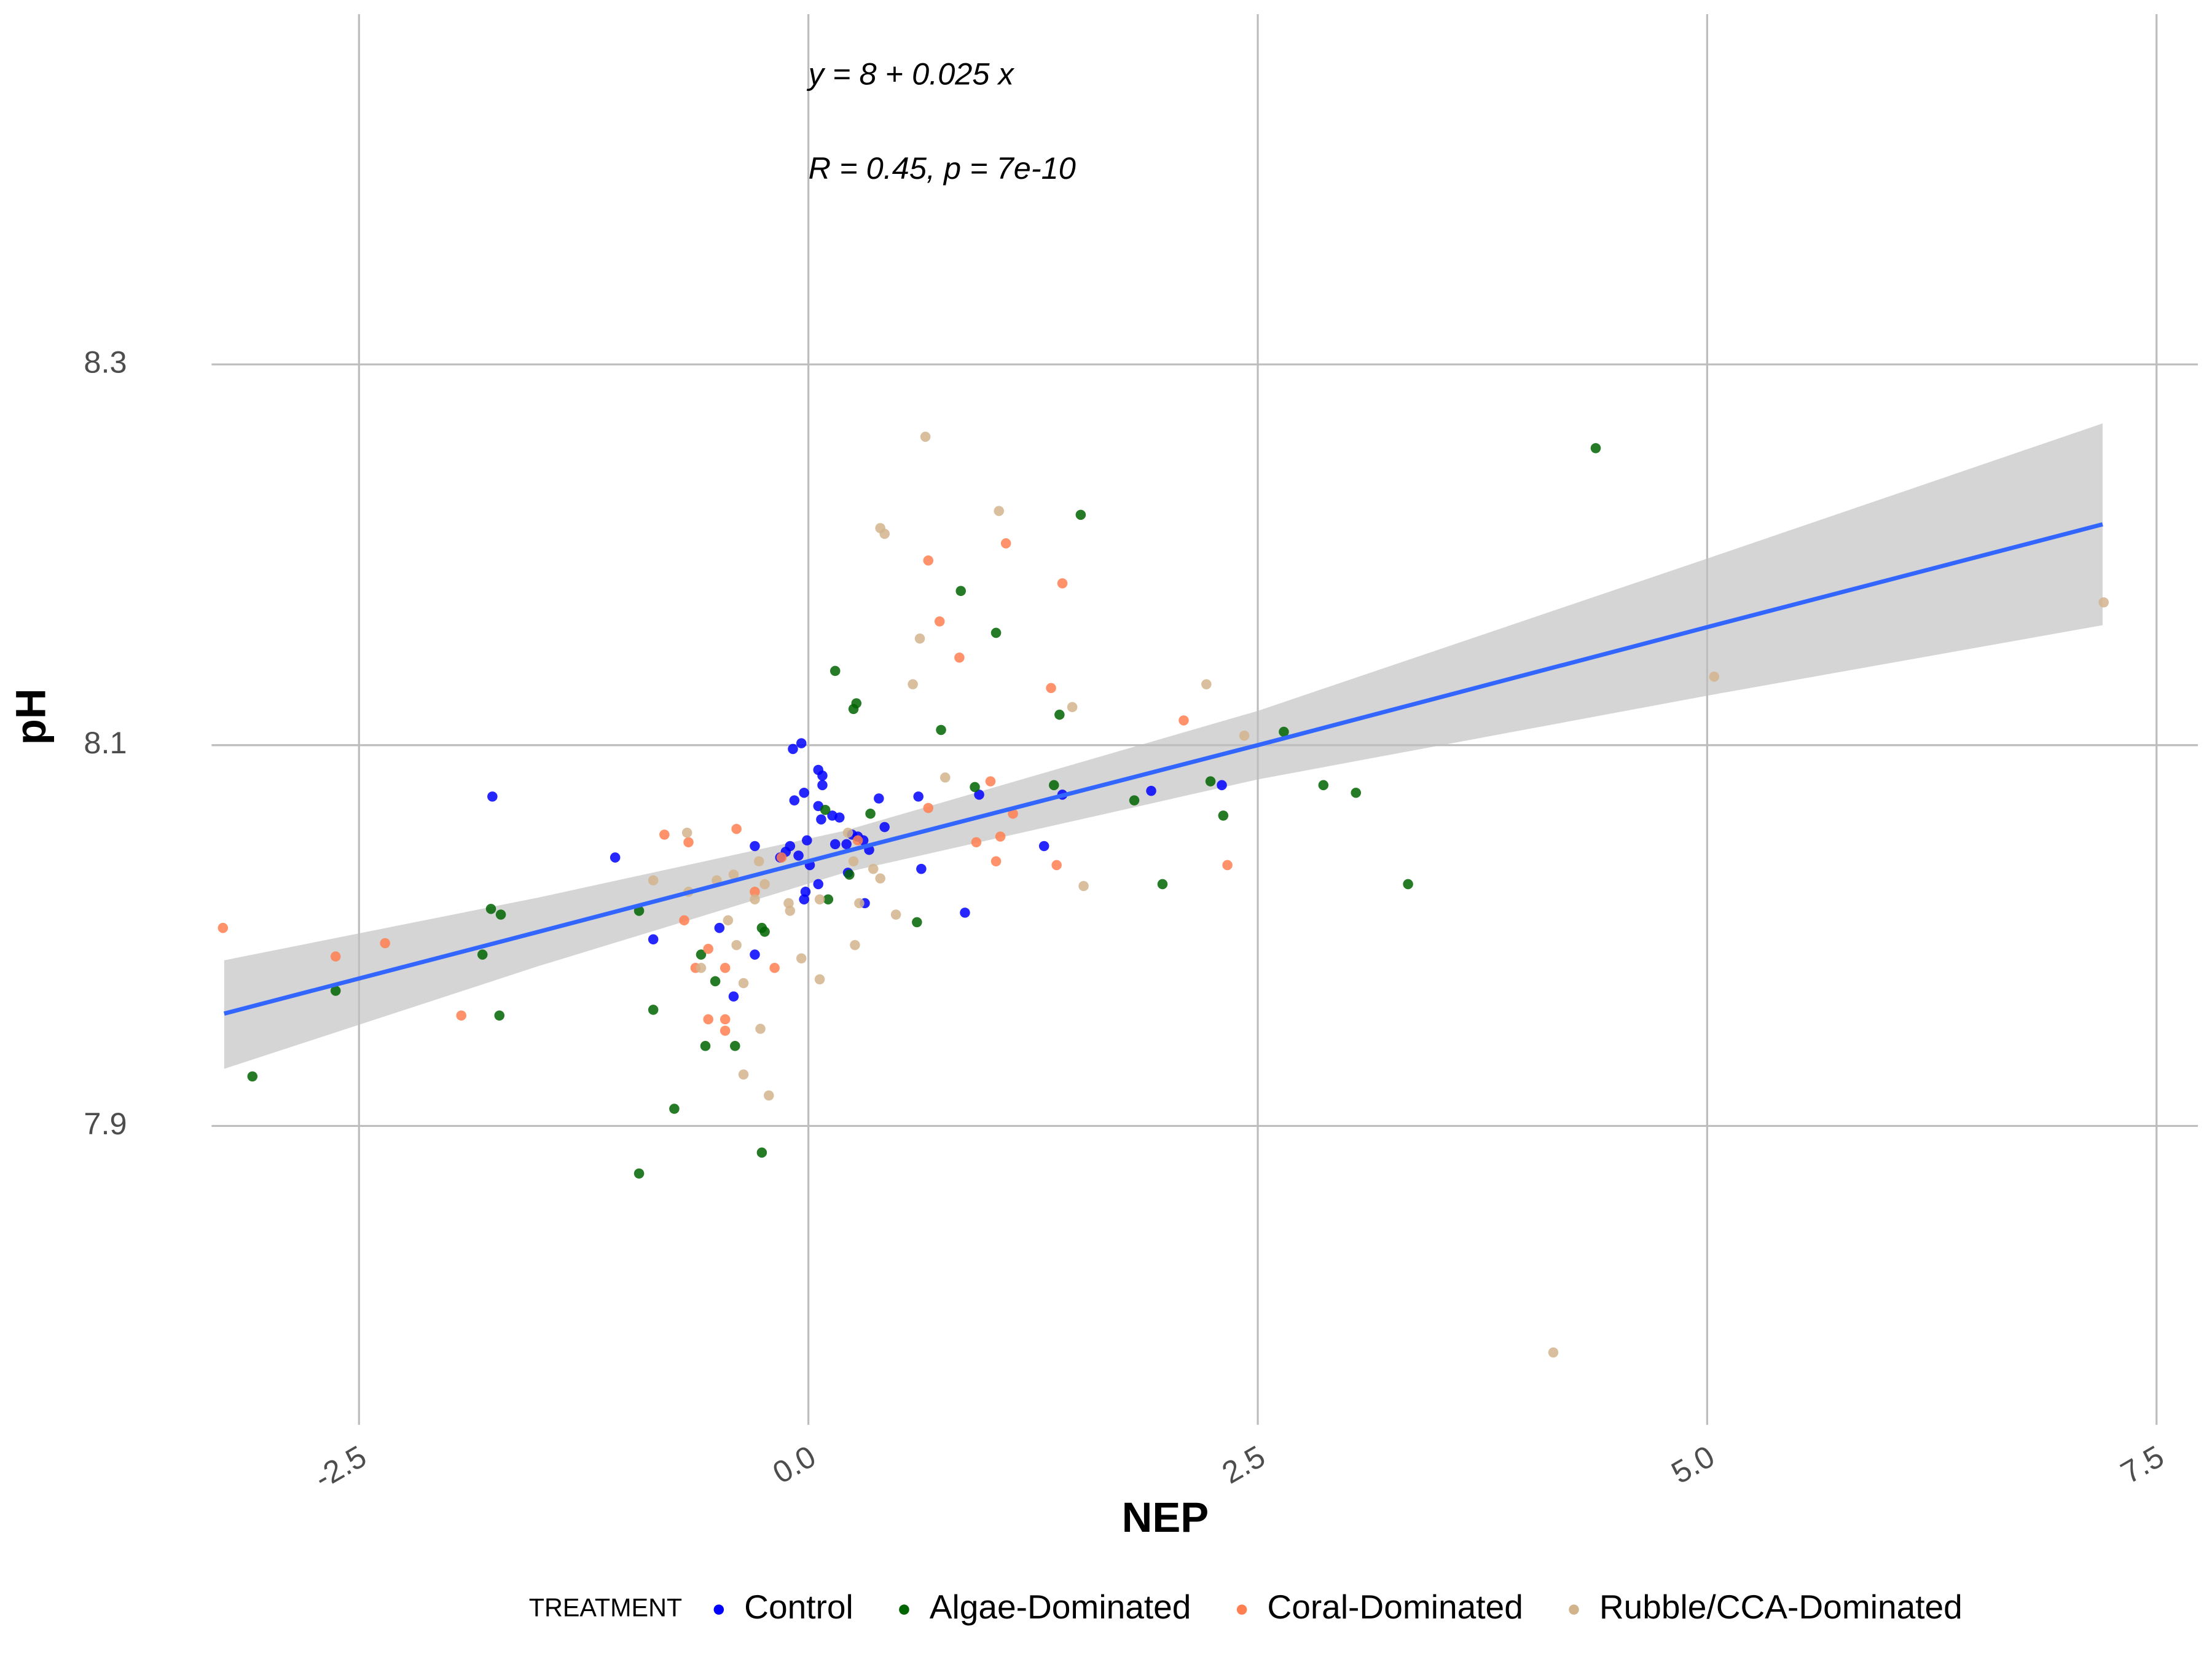 The image size is (2212, 1659). What do you see at coordinates (30, 716) in the screenshot?
I see `y-axis-title: pH` at bounding box center [30, 716].